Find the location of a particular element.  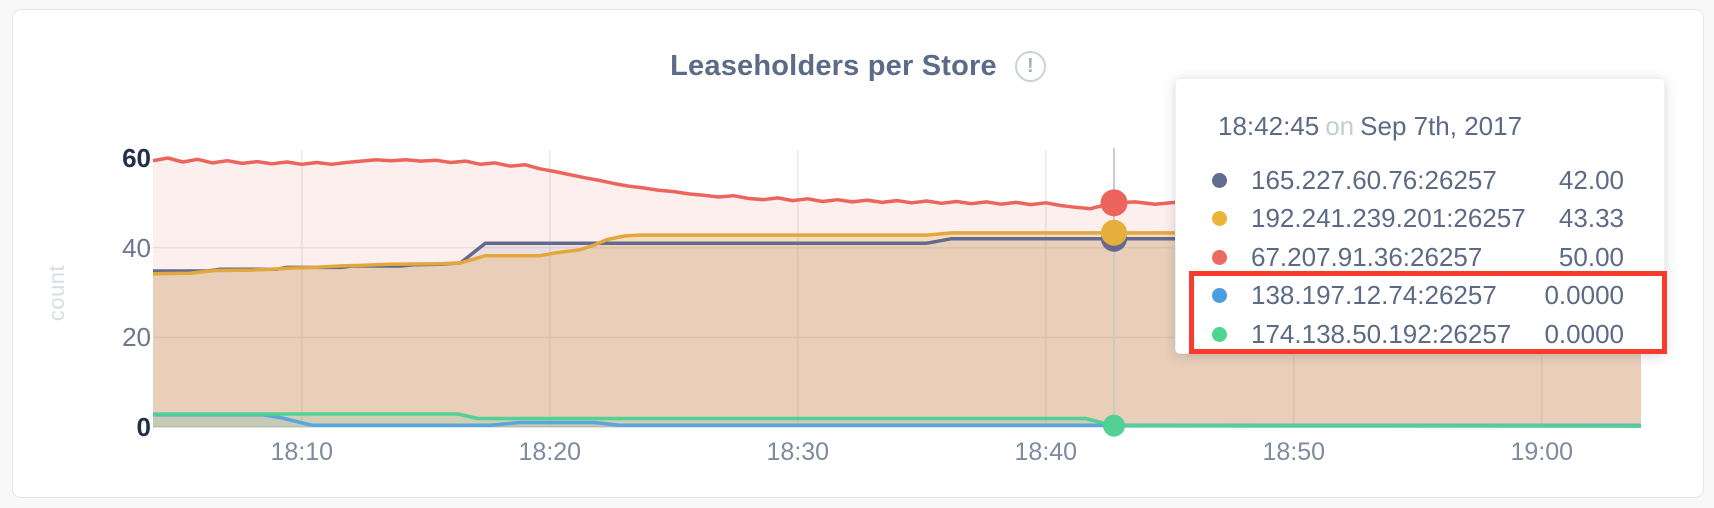

tooltip-timestamp: 18:42:45 on Sep 7th, 2017 is located at coordinates (1370, 126).